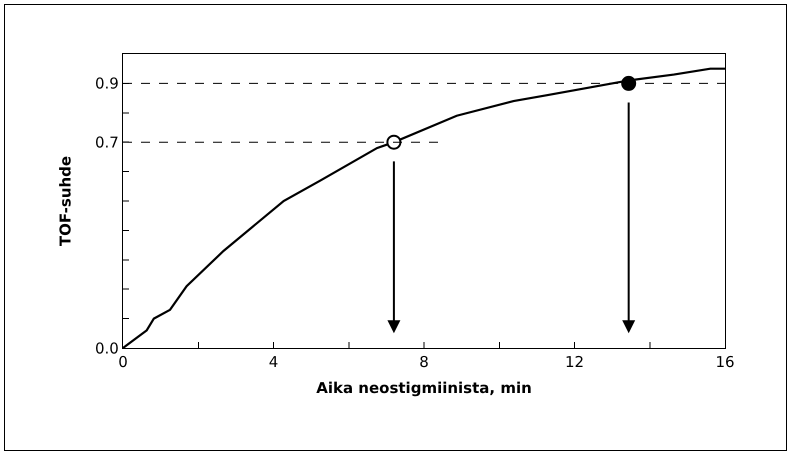 Image resolution: width=793 pixels, height=455 pixels. What do you see at coordinates (424, 388) in the screenshot?
I see `x-axis-title: Aika neostigmiinista, min` at bounding box center [424, 388].